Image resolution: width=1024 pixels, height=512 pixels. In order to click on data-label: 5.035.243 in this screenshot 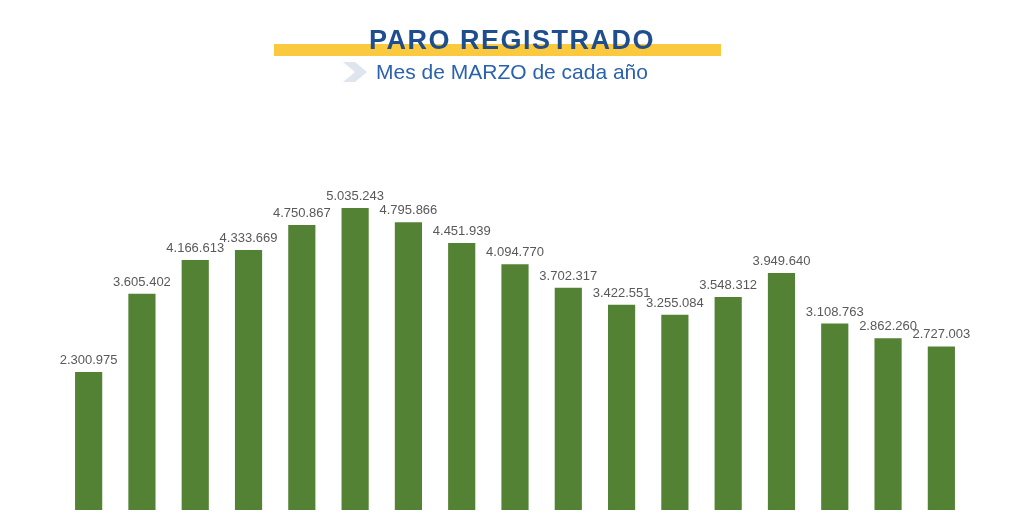, I will do `click(355, 195)`.